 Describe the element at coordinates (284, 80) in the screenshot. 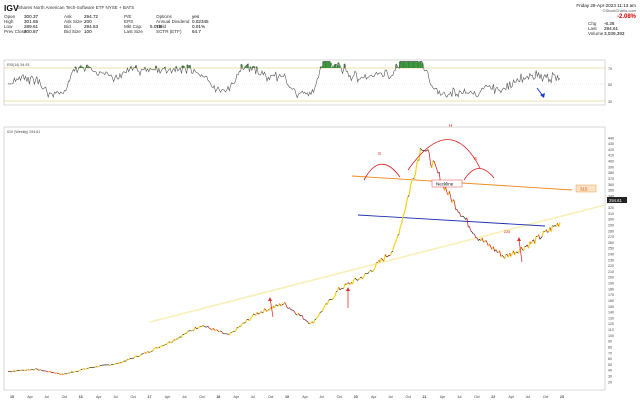

I see `rsi-line` at that location.